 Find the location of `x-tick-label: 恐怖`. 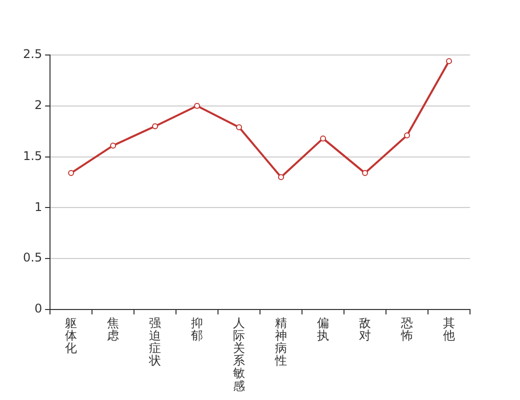

x-tick-label: 恐怖 is located at coordinates (407, 329).